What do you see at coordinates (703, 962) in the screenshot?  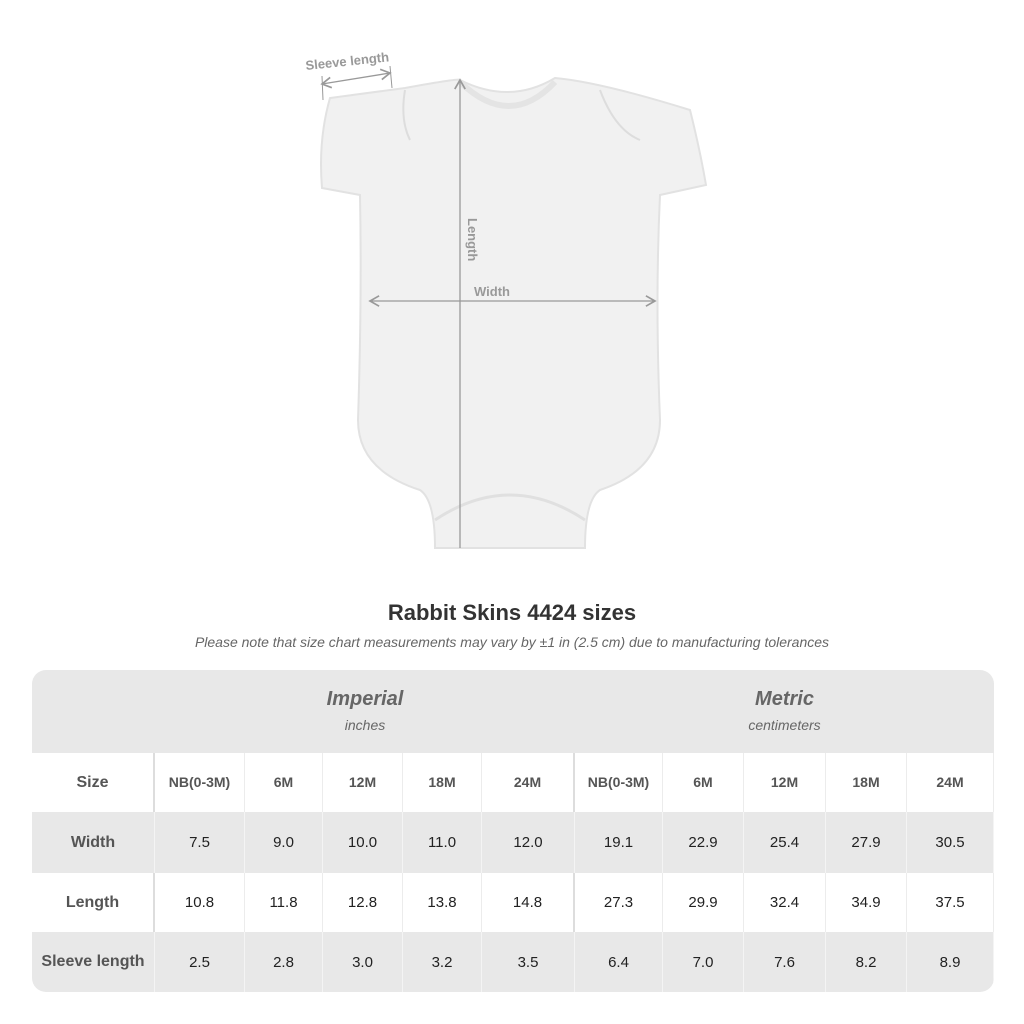 I see `metric-value: 7.0` at bounding box center [703, 962].